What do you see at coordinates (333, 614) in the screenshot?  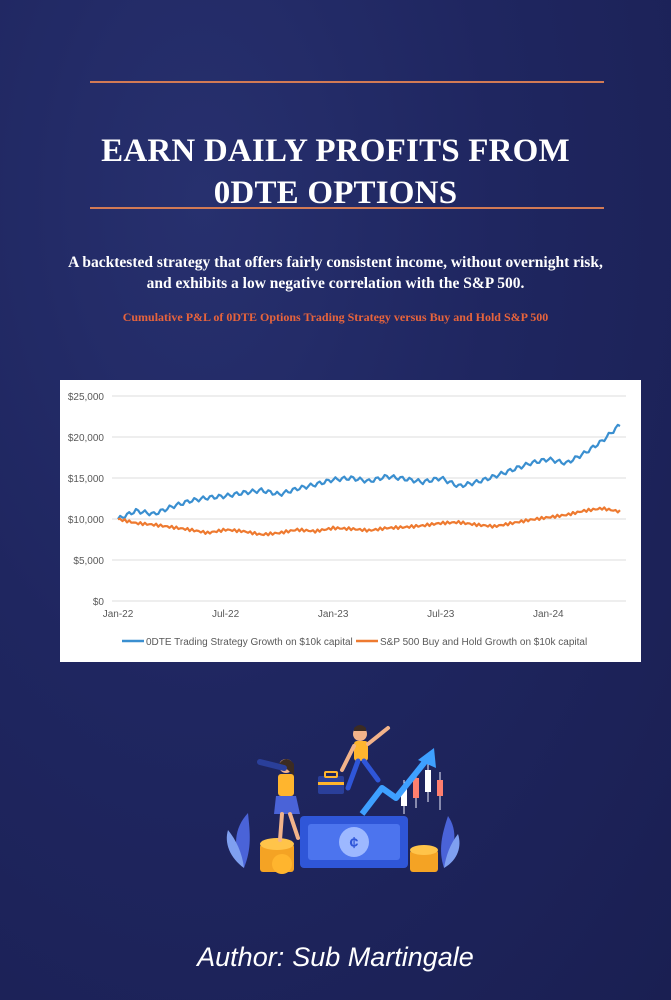 I see `x-tick-label: Jan-23` at bounding box center [333, 614].